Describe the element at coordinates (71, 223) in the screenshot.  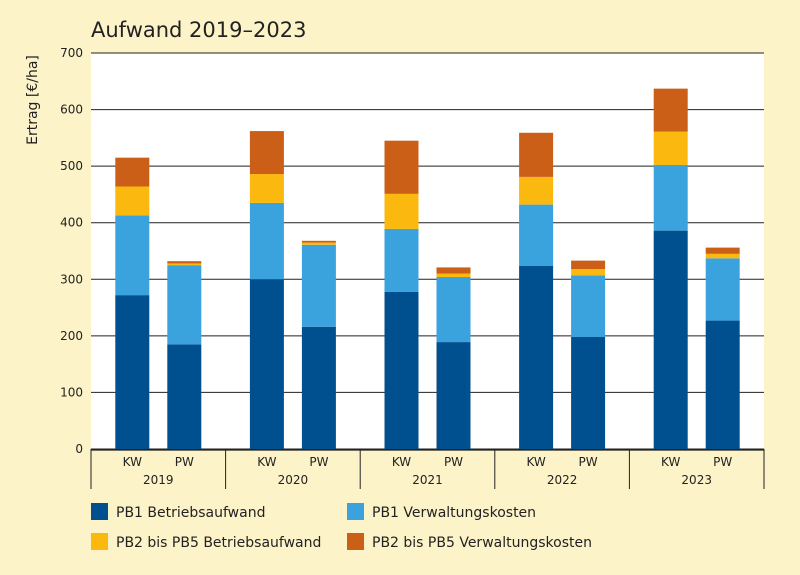
I see `y-tick-label: 400` at that location.